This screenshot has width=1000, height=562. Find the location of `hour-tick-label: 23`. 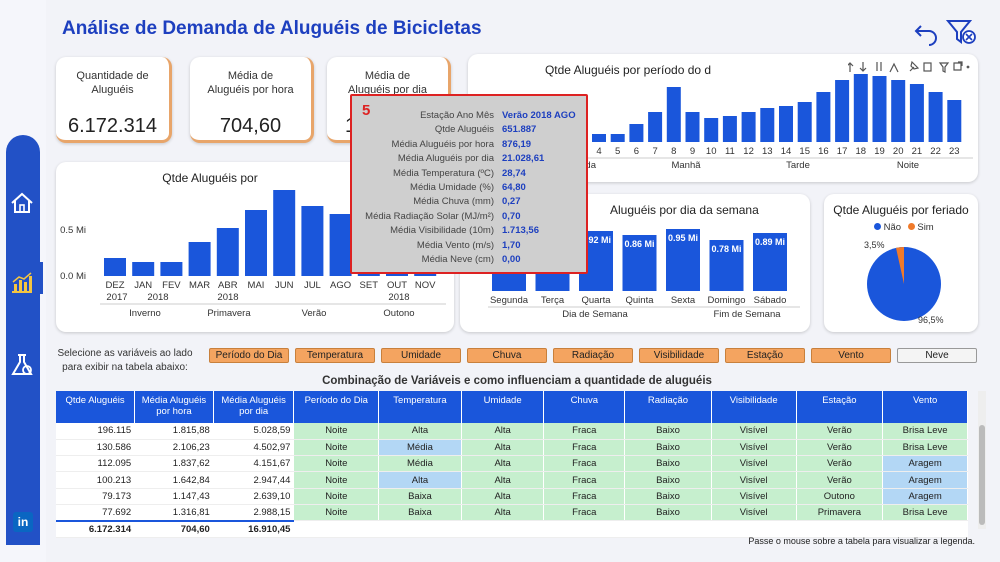

hour-tick-label: 23 is located at coordinates (954, 151).